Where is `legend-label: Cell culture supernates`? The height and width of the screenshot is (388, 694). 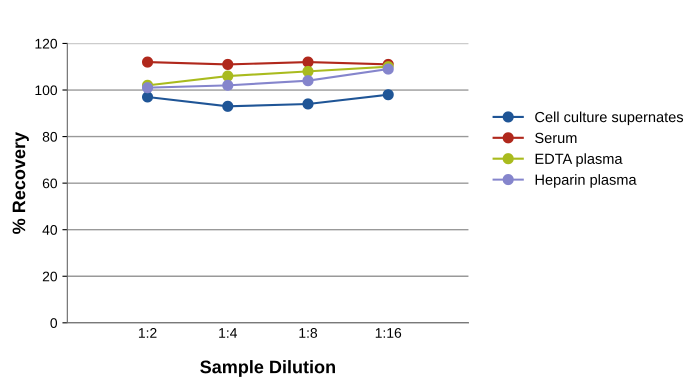 legend-label: Cell culture supernates is located at coordinates (609, 118).